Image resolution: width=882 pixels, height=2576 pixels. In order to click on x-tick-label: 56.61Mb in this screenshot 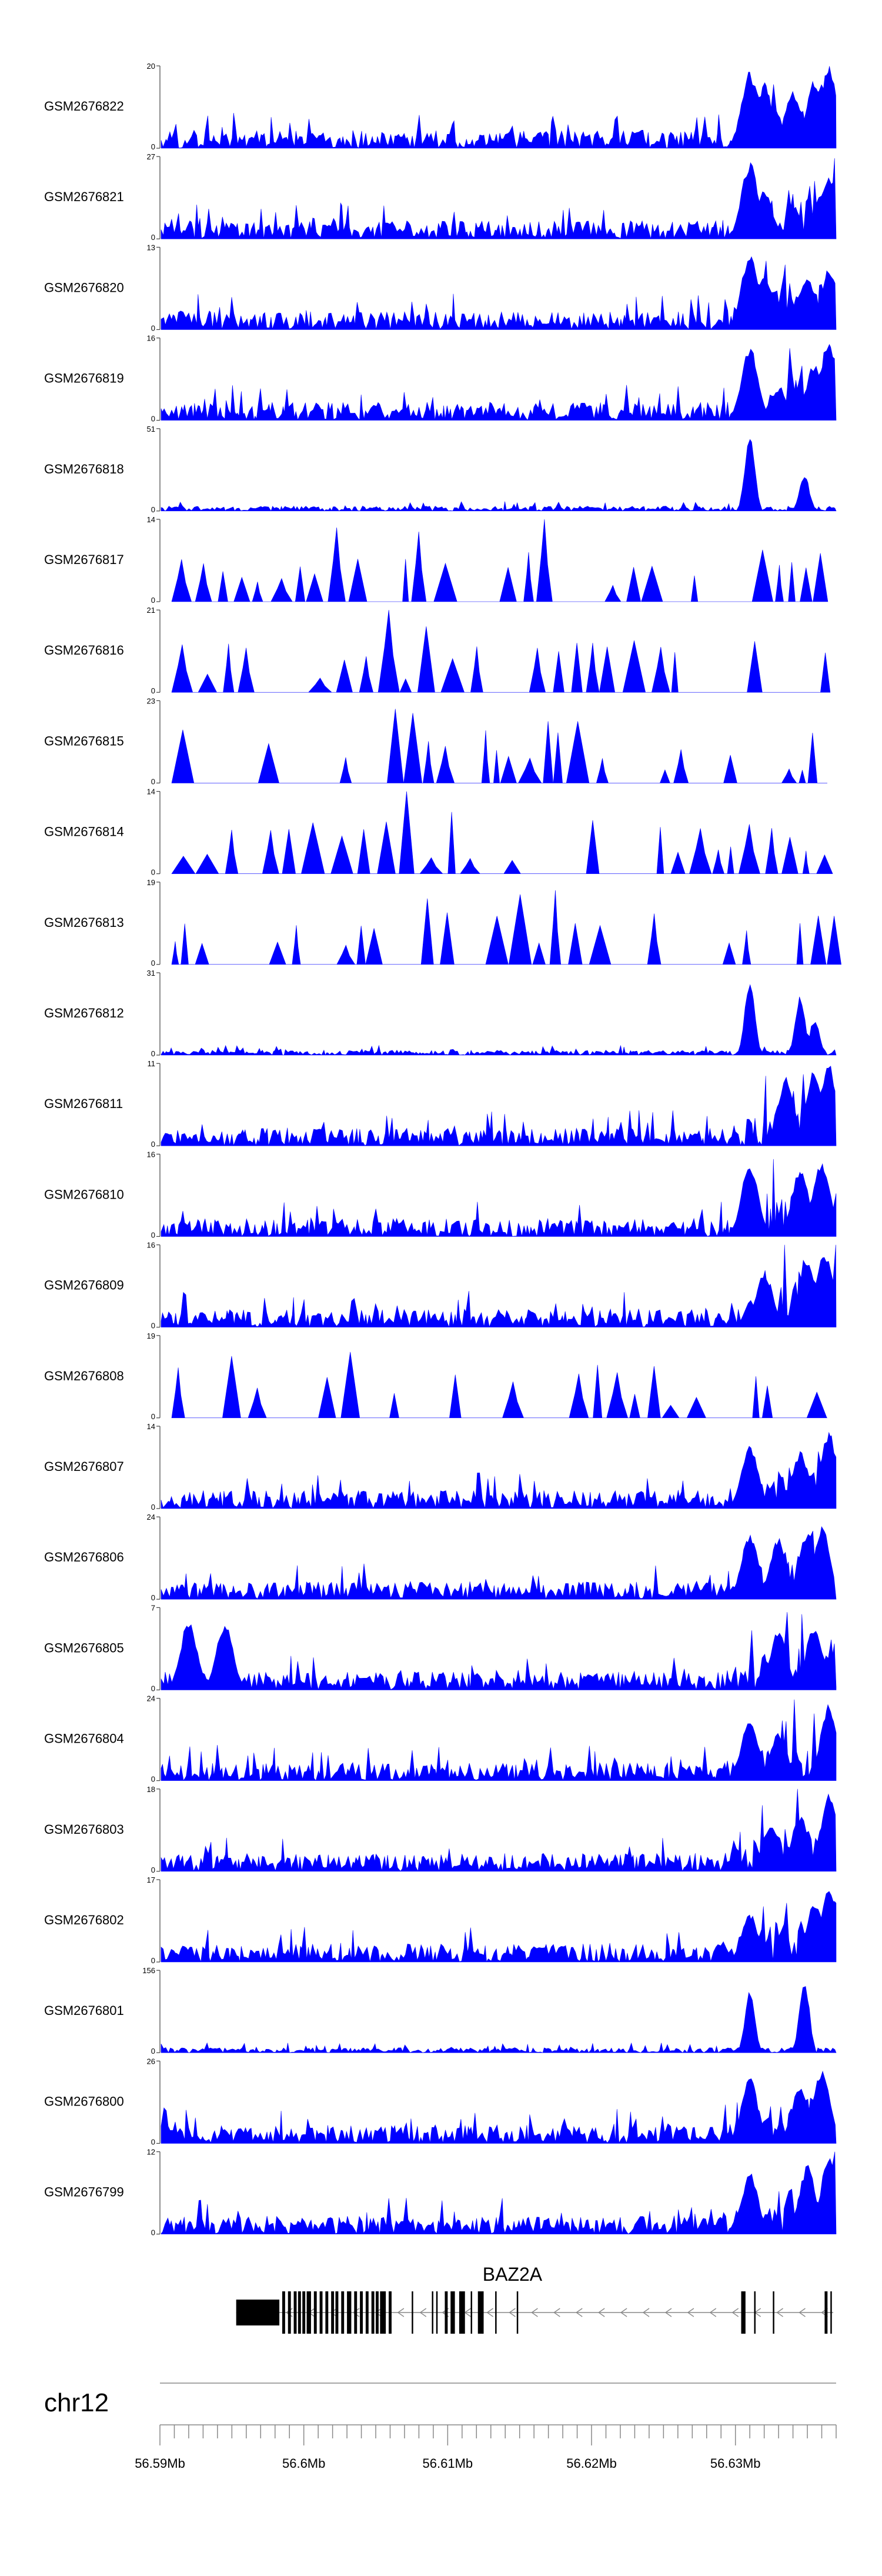, I will do `click(448, 2463)`.